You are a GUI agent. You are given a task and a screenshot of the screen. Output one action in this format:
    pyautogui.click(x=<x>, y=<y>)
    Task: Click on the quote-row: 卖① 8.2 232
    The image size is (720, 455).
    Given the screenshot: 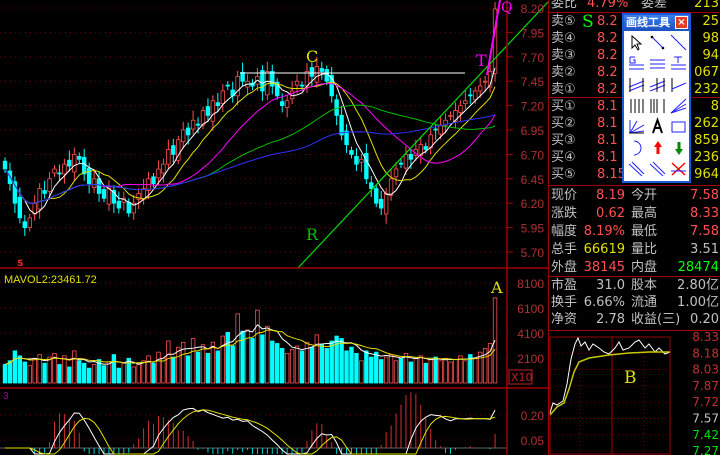 What is the action you would take?
    pyautogui.click(x=635, y=89)
    